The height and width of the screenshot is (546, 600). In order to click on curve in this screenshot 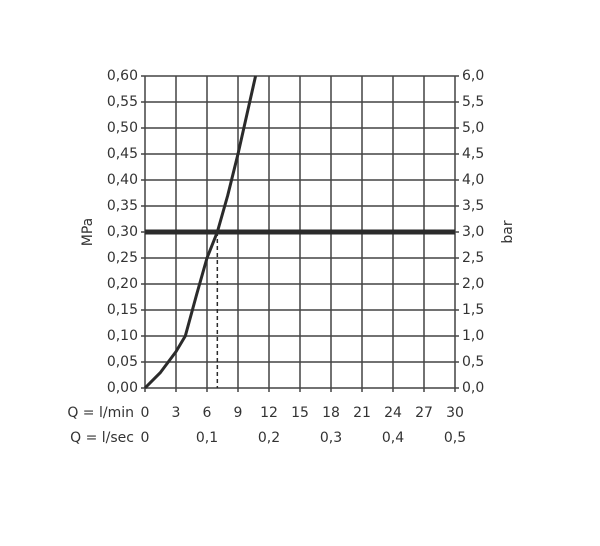, I will do `click(200, 232)`.